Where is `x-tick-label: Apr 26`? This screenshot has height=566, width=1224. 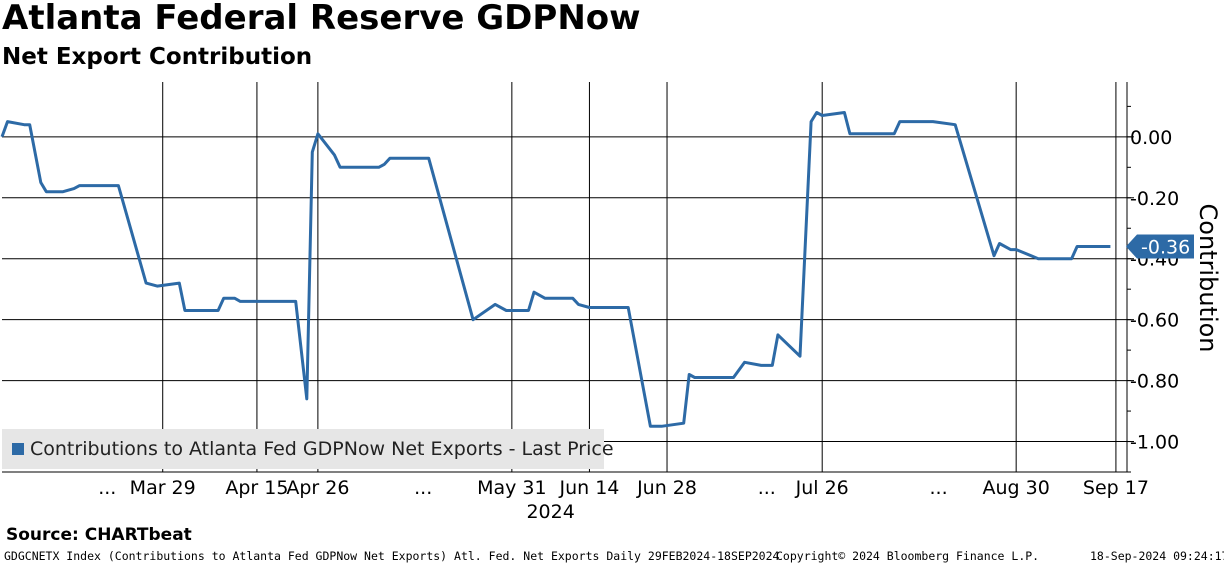
x-tick-label: Apr 26 is located at coordinates (317, 488).